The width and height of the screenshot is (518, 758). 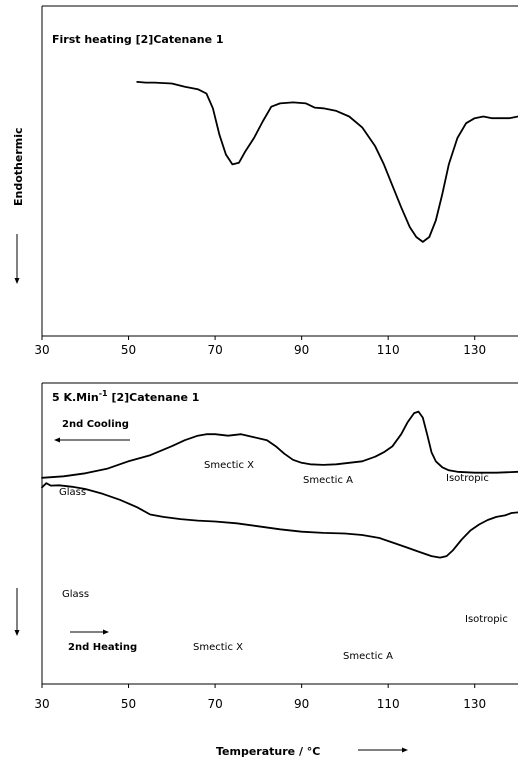 I want to click on panel-title: First heating [2]Catenane 1, so click(x=138, y=39).